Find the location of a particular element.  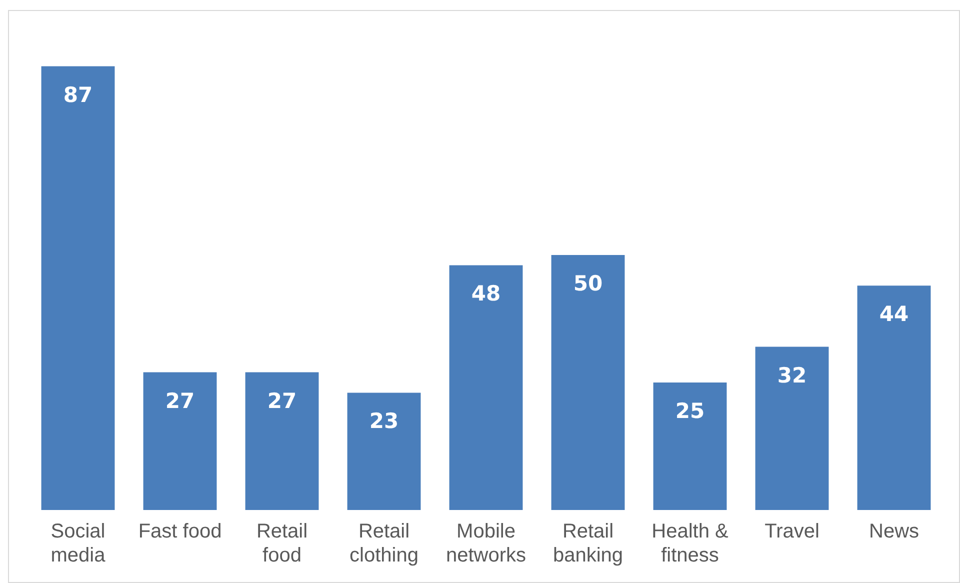

data-label: 25 is located at coordinates (690, 410).